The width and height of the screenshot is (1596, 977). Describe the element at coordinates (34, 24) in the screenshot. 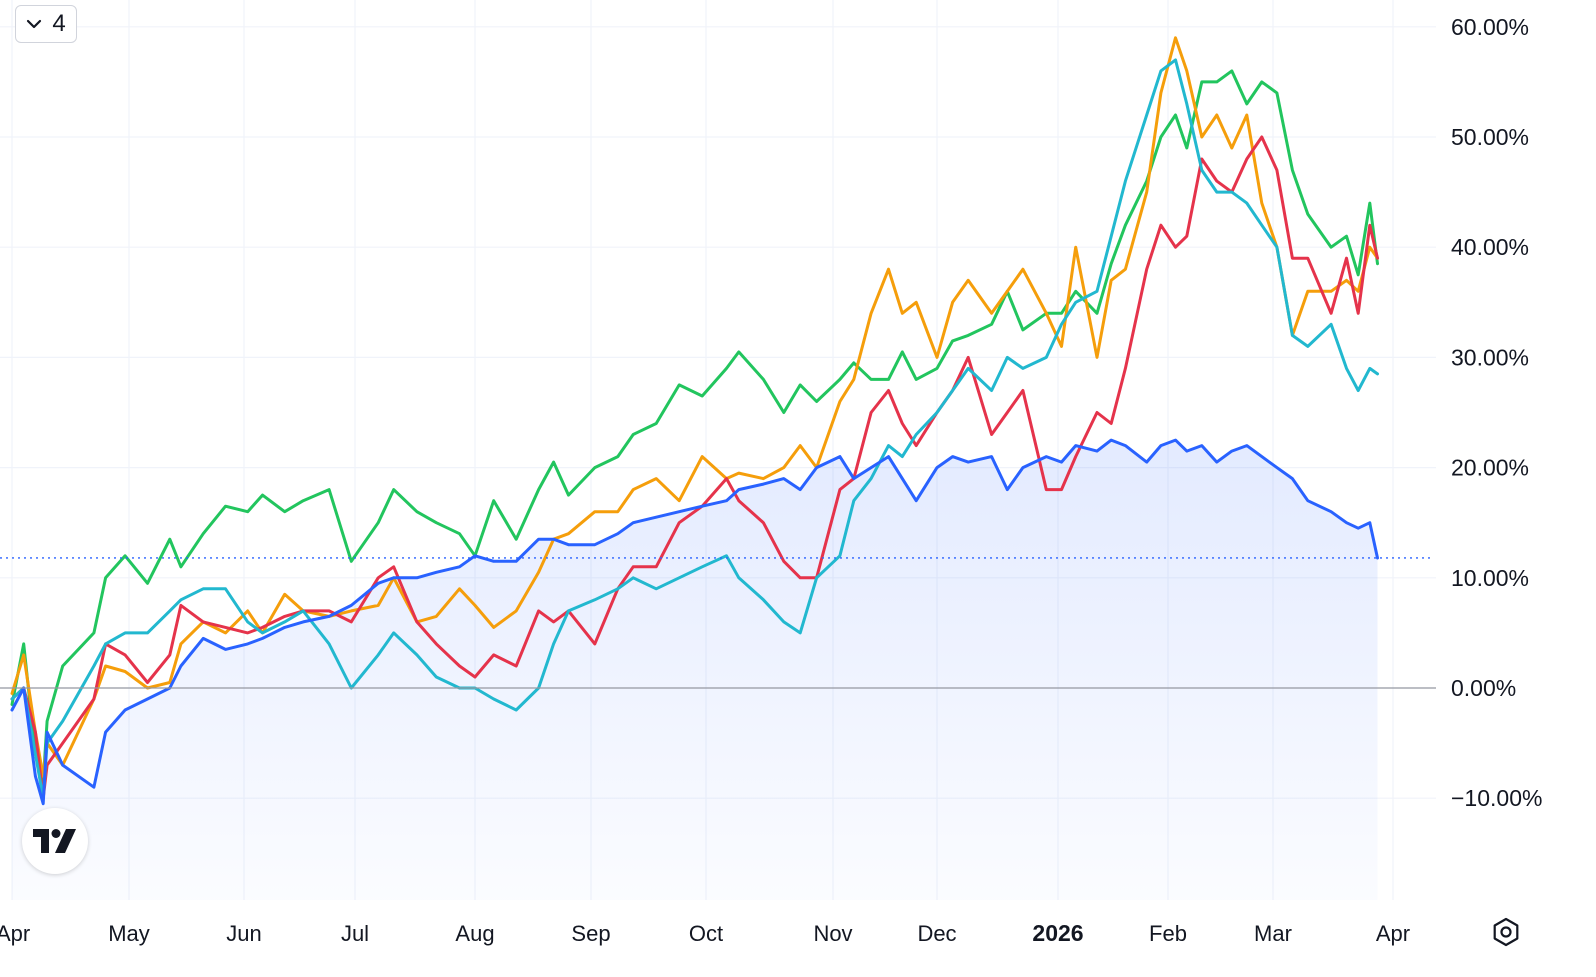

I see `chevron-down-icon` at that location.